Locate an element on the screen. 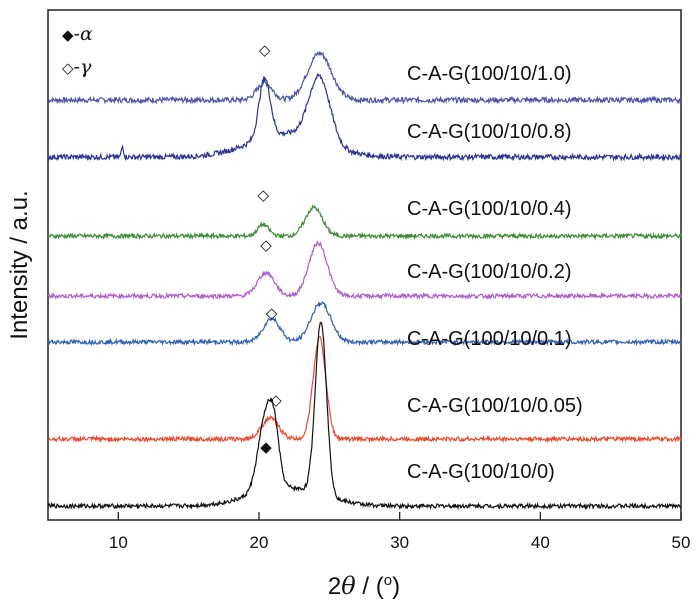 This screenshot has width=700, height=611. legend-item-alpha: ◆-α is located at coordinates (77, 34).